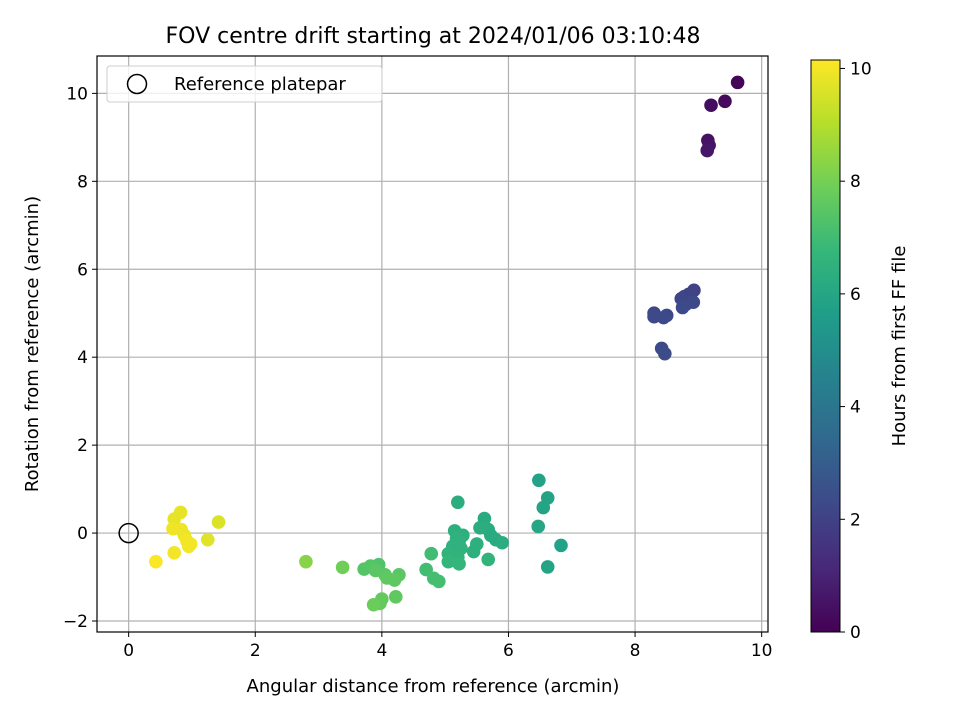 This screenshot has width=960, height=720. I want to click on y-tick-label: 6, so click(82, 270).